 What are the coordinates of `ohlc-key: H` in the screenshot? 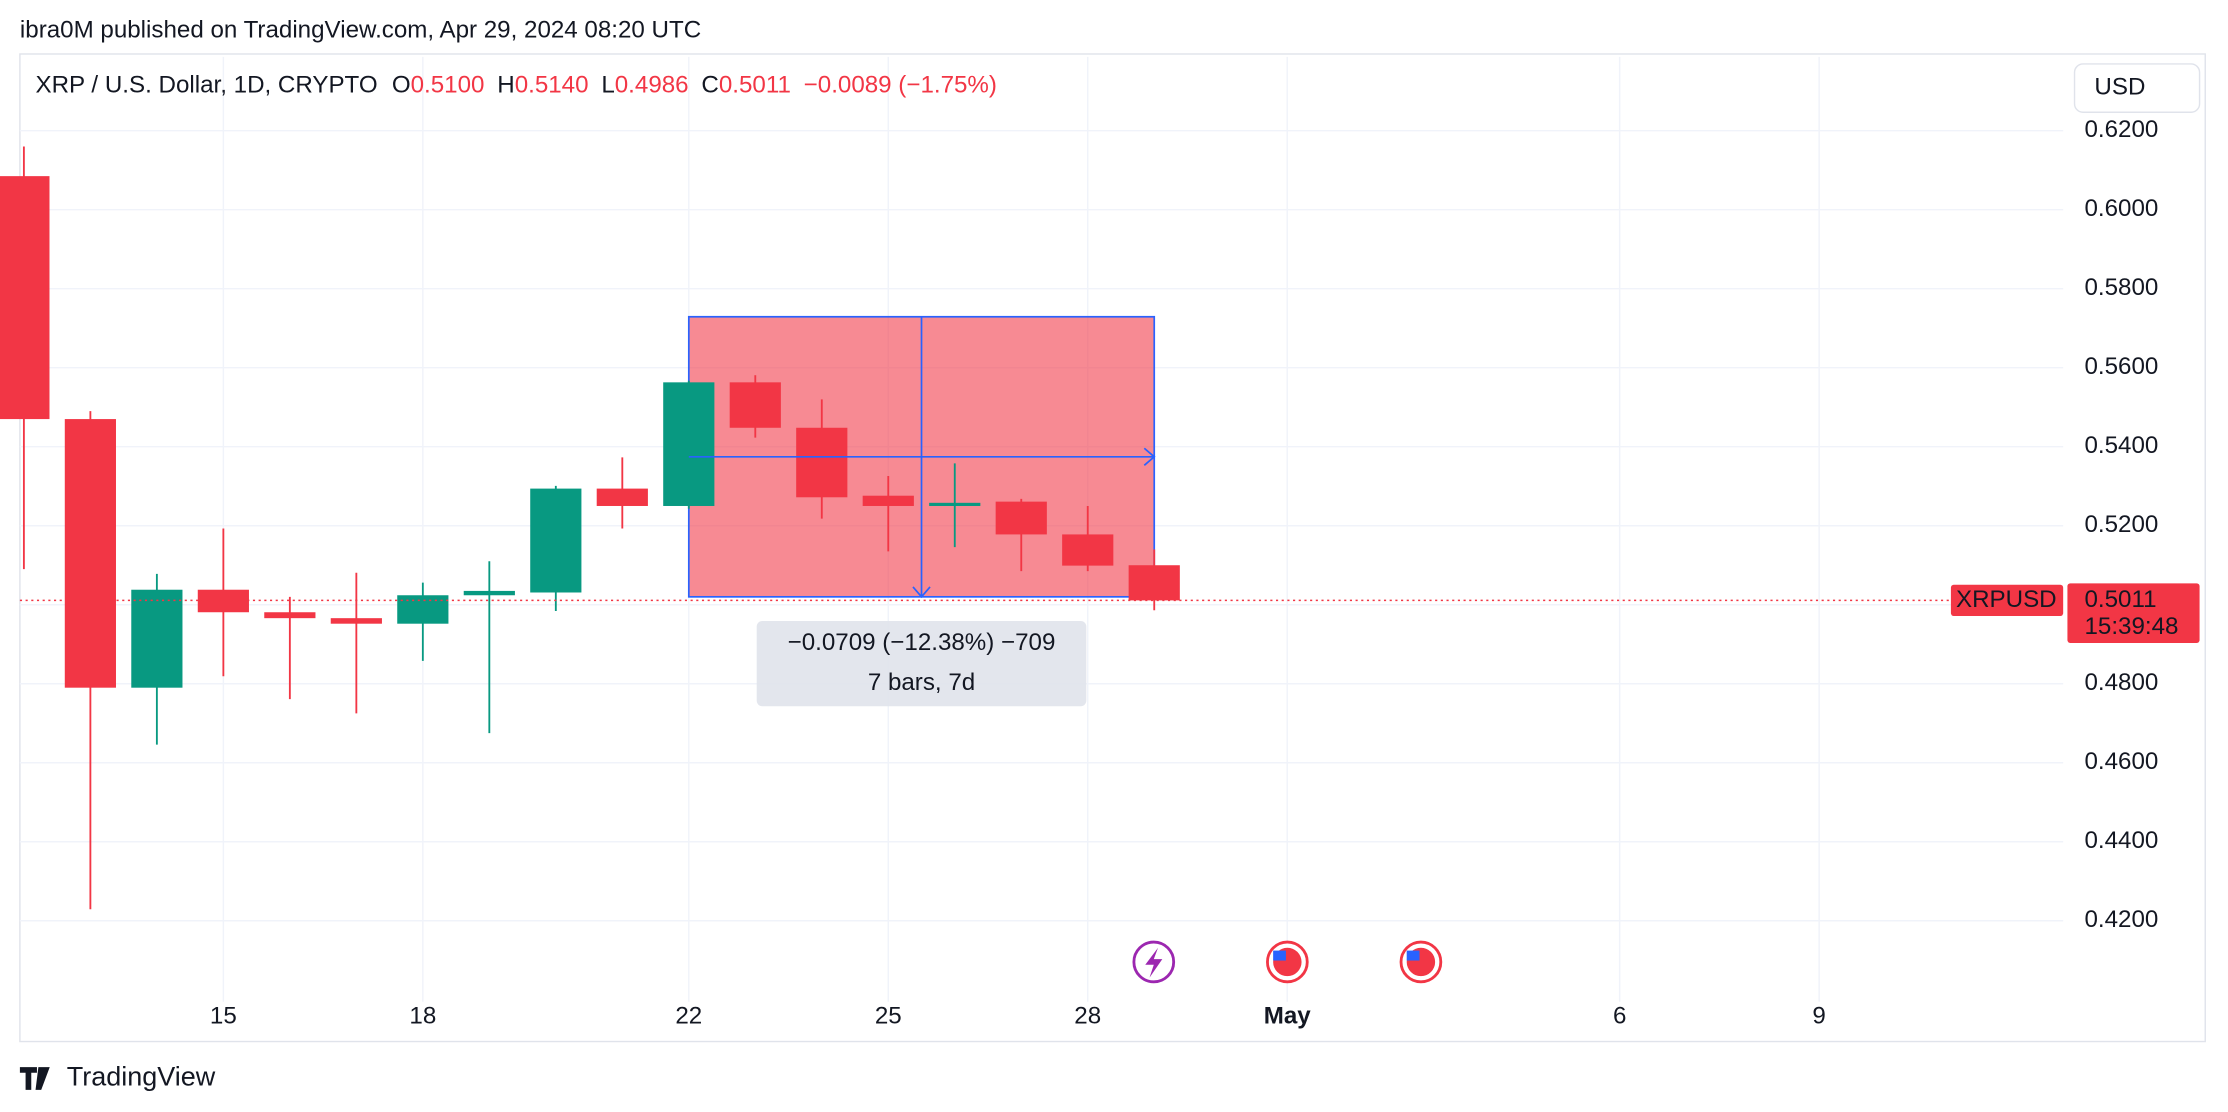 It's located at (505, 85).